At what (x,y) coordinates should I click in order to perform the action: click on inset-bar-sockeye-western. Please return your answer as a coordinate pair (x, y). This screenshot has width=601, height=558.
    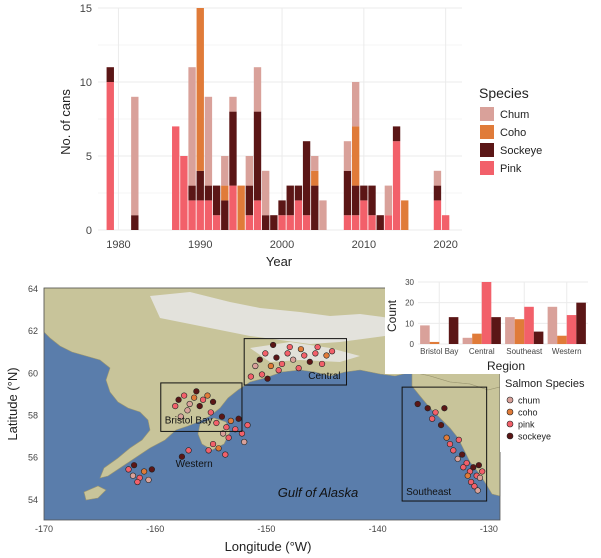
    Looking at the image, I should click on (581, 323).